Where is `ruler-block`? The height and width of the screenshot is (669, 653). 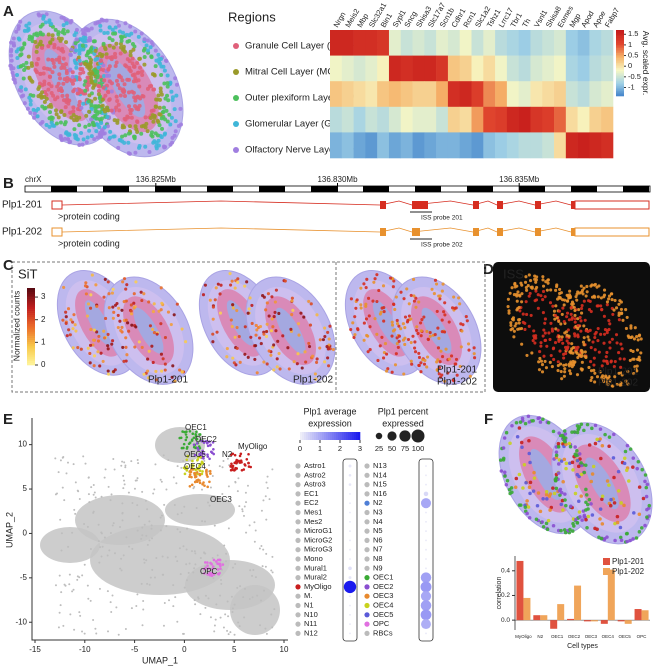
ruler-block is located at coordinates (428, 189).